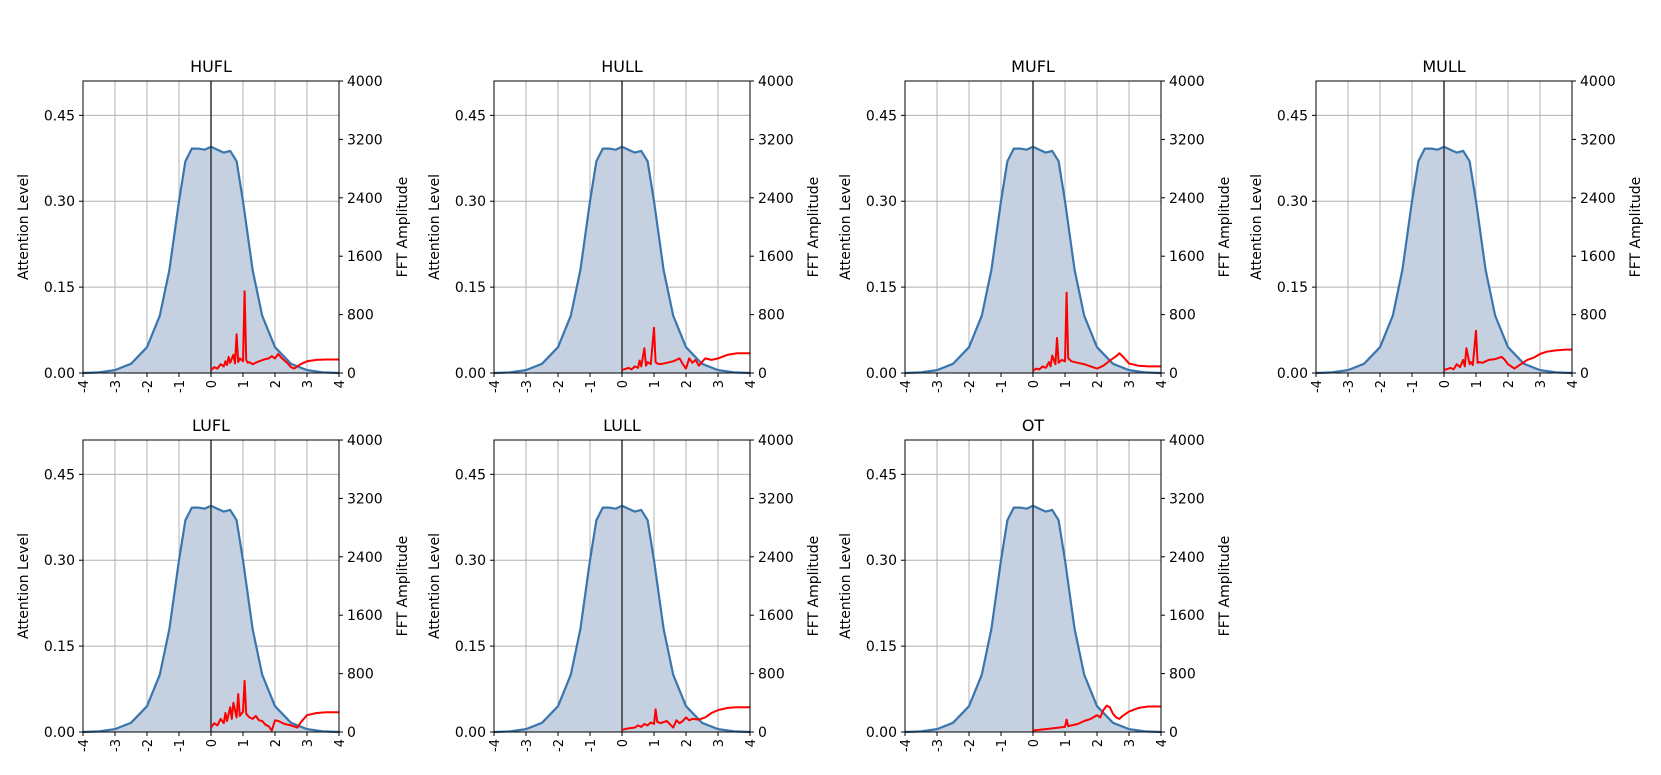 The image size is (1661, 775). I want to click on subplot-title: HULL, so click(622, 66).